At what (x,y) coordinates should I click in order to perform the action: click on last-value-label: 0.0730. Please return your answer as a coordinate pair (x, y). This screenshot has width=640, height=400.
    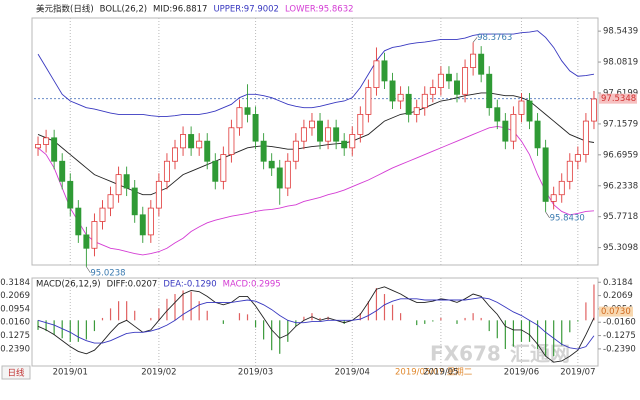
    Looking at the image, I should click on (616, 312).